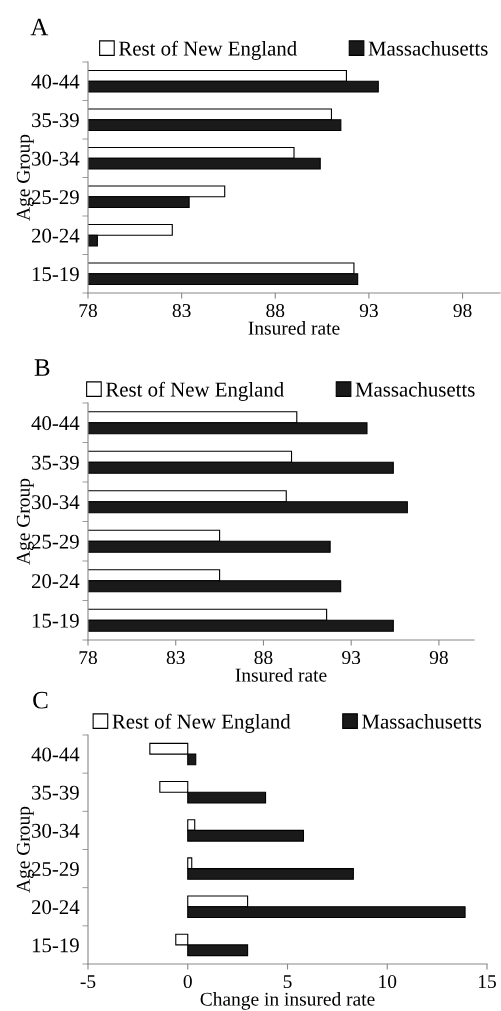  Describe the element at coordinates (388, 981) in the screenshot. I see `x-tick-label: 10` at that location.